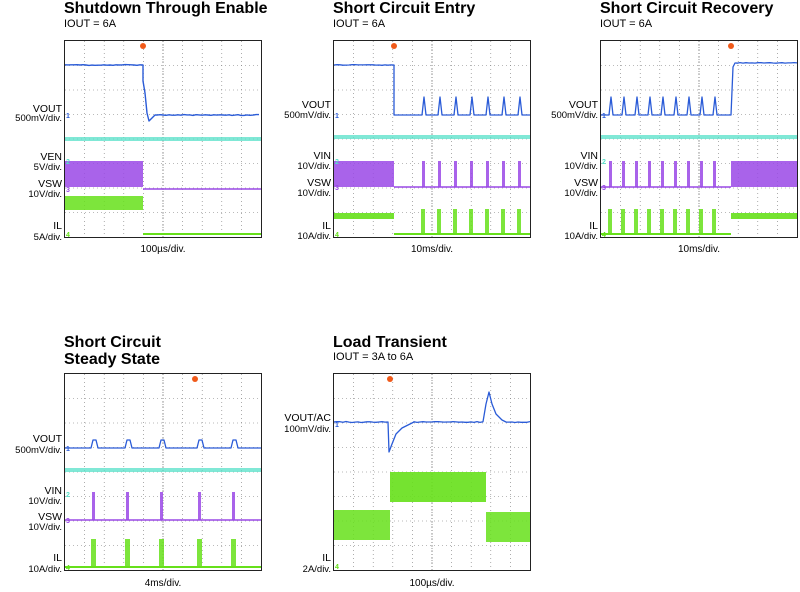  Describe the element at coordinates (162, 93) in the screenshot. I see `vout-trace` at that location.